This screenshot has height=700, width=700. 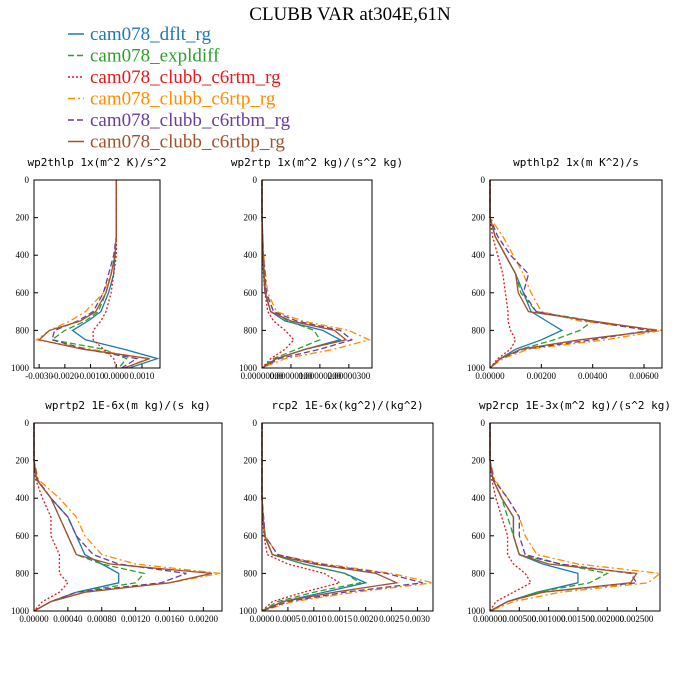 What do you see at coordinates (417, 619) in the screenshot?
I see `x-tick-label: 0.0030` at bounding box center [417, 619].